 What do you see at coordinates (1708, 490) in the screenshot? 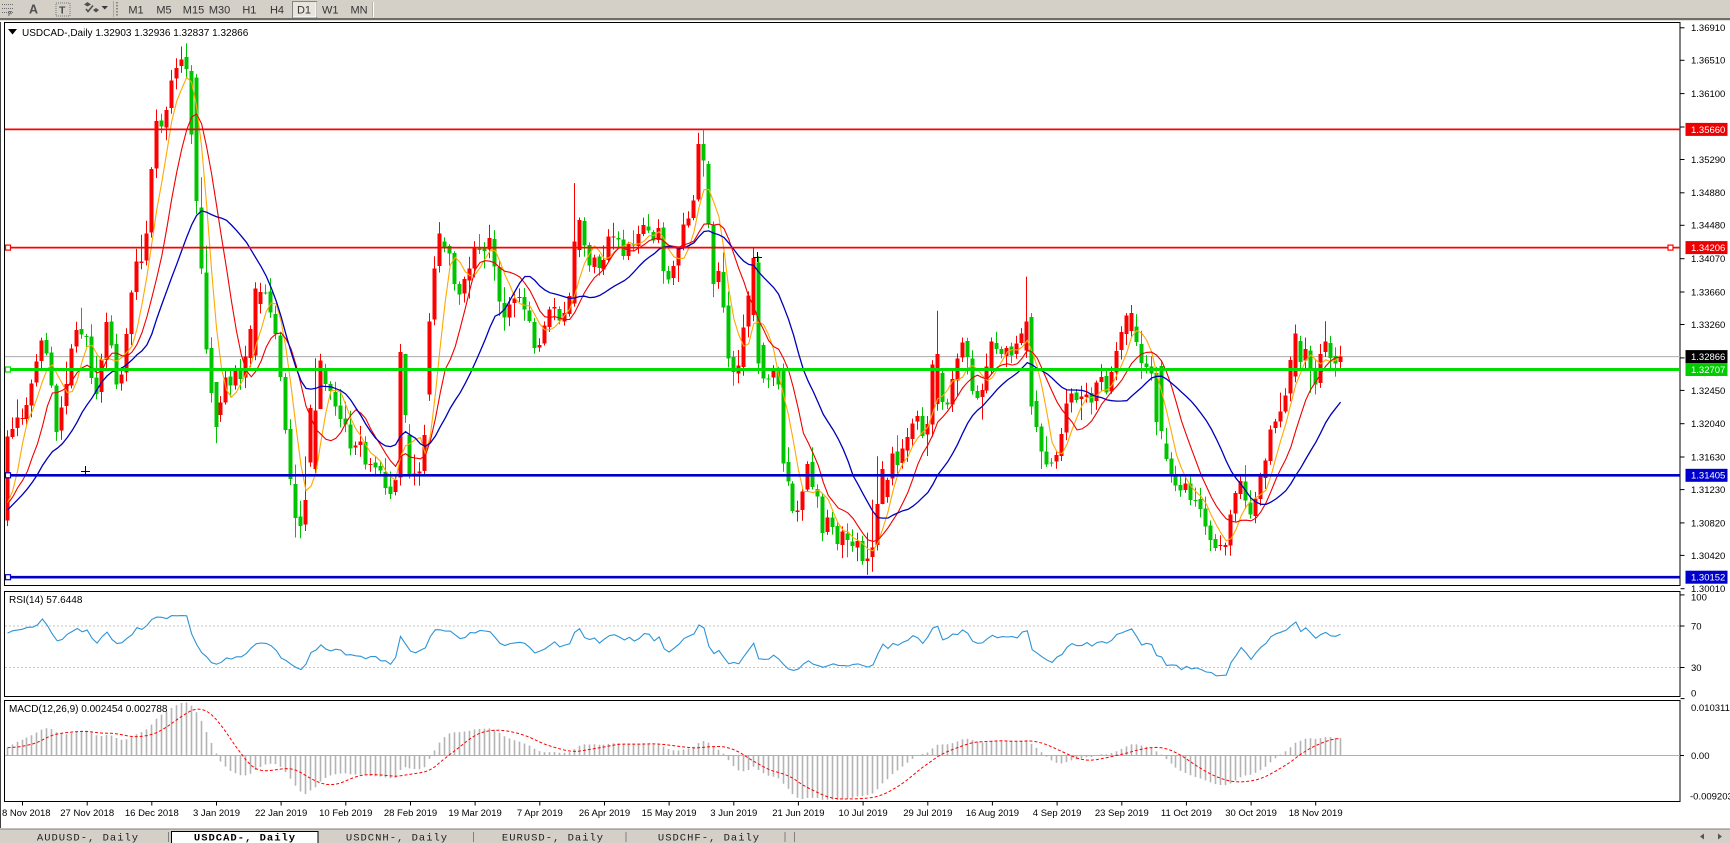
I see `svg-text: 1.31230` at bounding box center [1708, 490].